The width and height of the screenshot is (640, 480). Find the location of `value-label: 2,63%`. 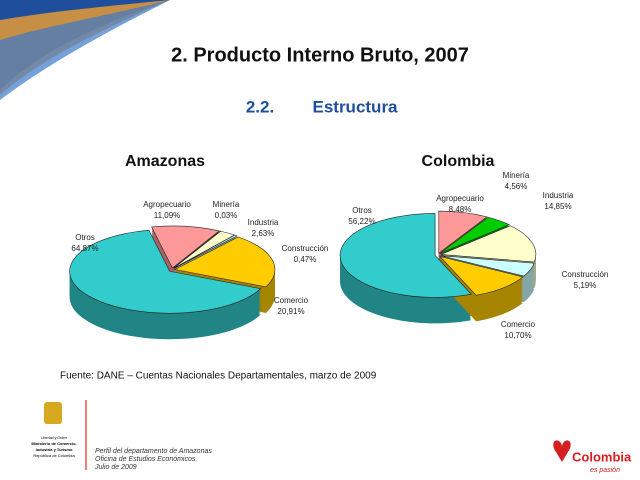

value-label: 2,63% is located at coordinates (263, 233).